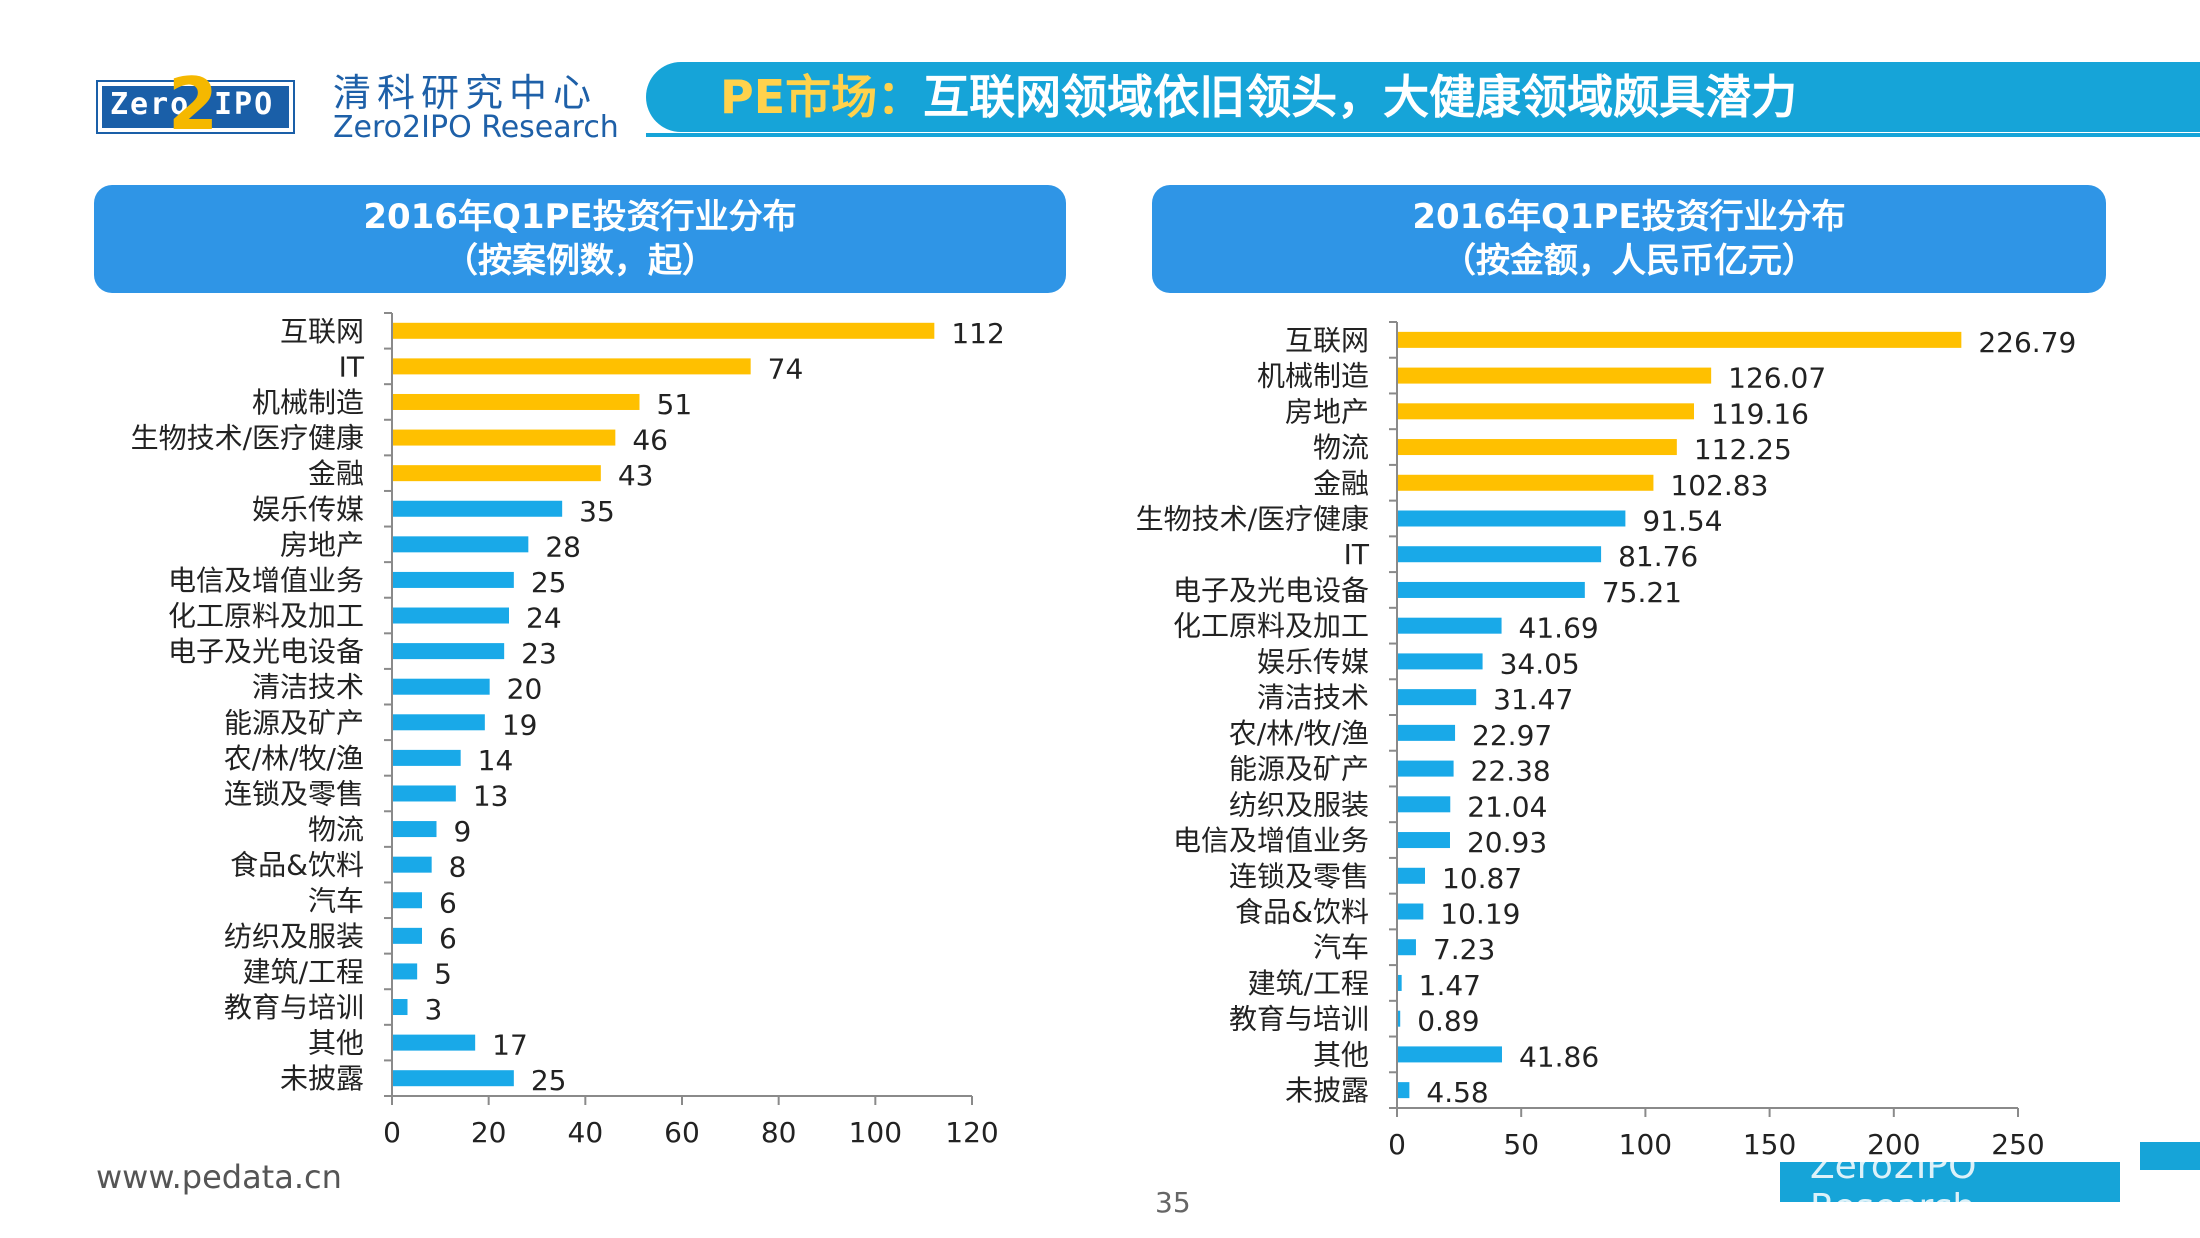 This screenshot has height=1238, width=2200. I want to click on left-x-tick-label: 60, so click(682, 1132).